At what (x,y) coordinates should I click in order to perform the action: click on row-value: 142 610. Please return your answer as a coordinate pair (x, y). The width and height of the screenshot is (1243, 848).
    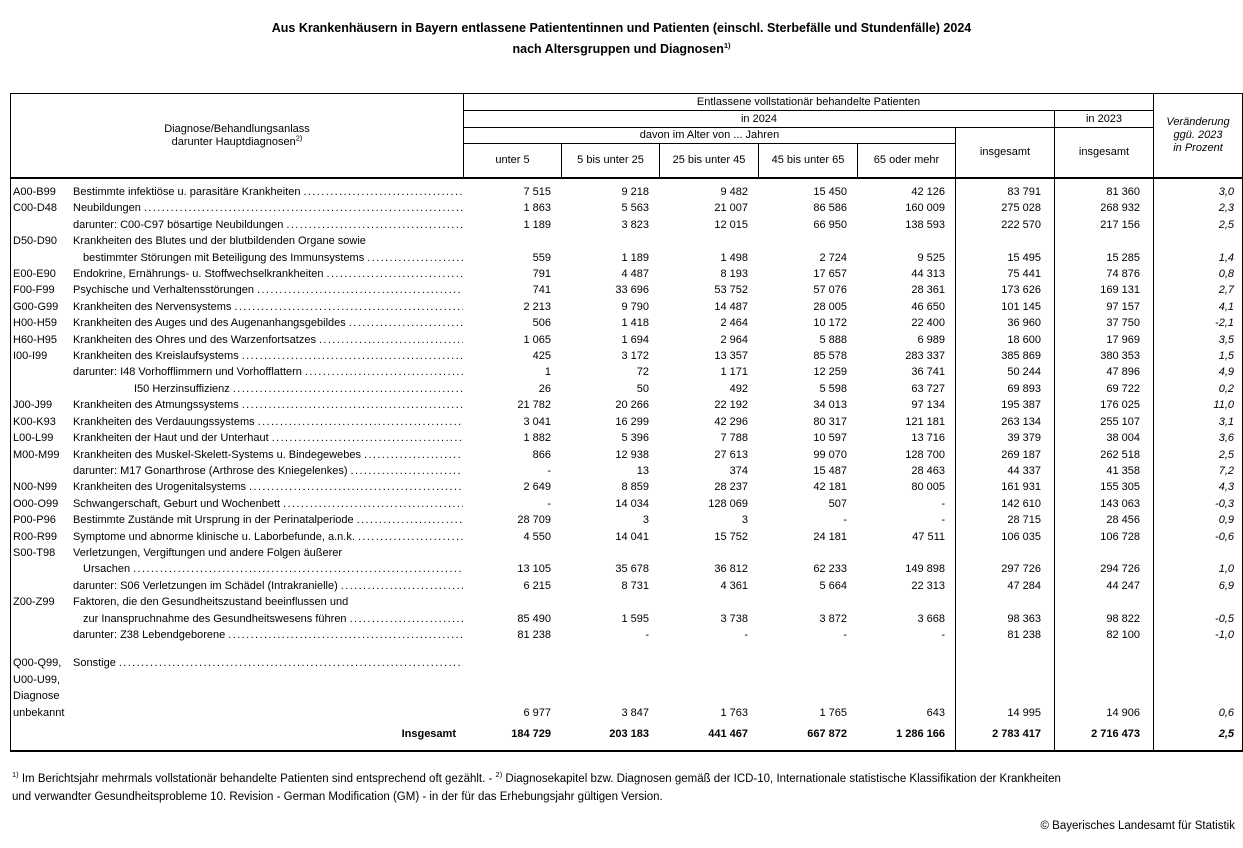
    Looking at the image, I should click on (1004, 504).